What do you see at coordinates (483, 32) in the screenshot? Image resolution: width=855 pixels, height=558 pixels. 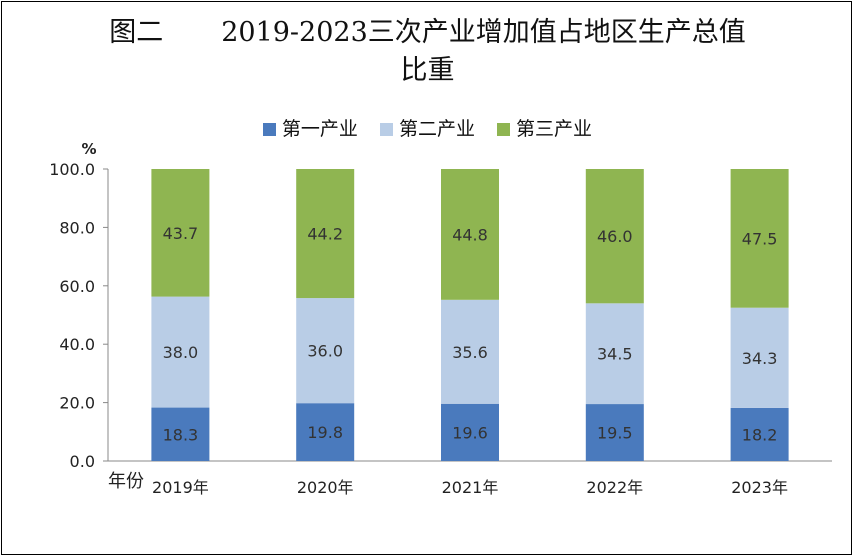 I see `title-line-1: 2019-2023三次产业增加值占地区生产总值` at bounding box center [483, 32].